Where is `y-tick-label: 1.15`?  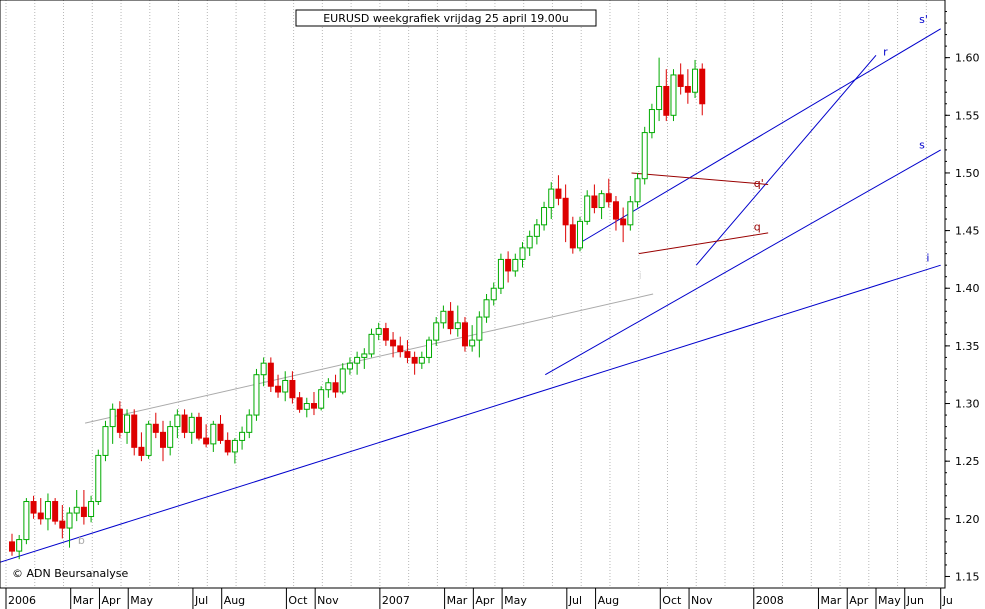
y-tick-label: 1.15 is located at coordinates (967, 576).